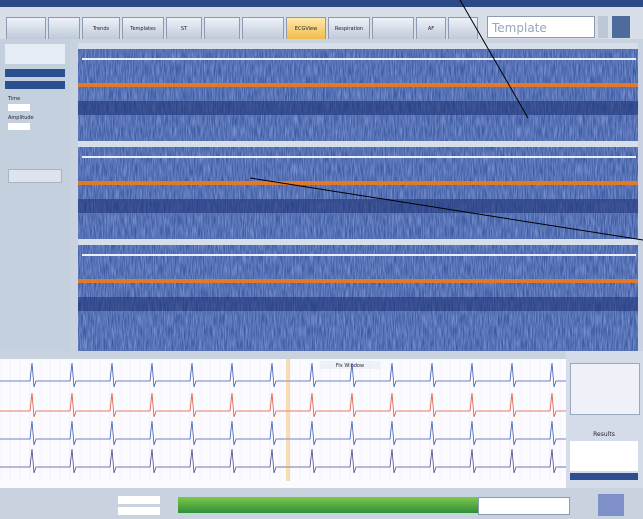 The height and width of the screenshot is (519, 643). What do you see at coordinates (288, 420) in the screenshot?
I see `cursor` at bounding box center [288, 420].